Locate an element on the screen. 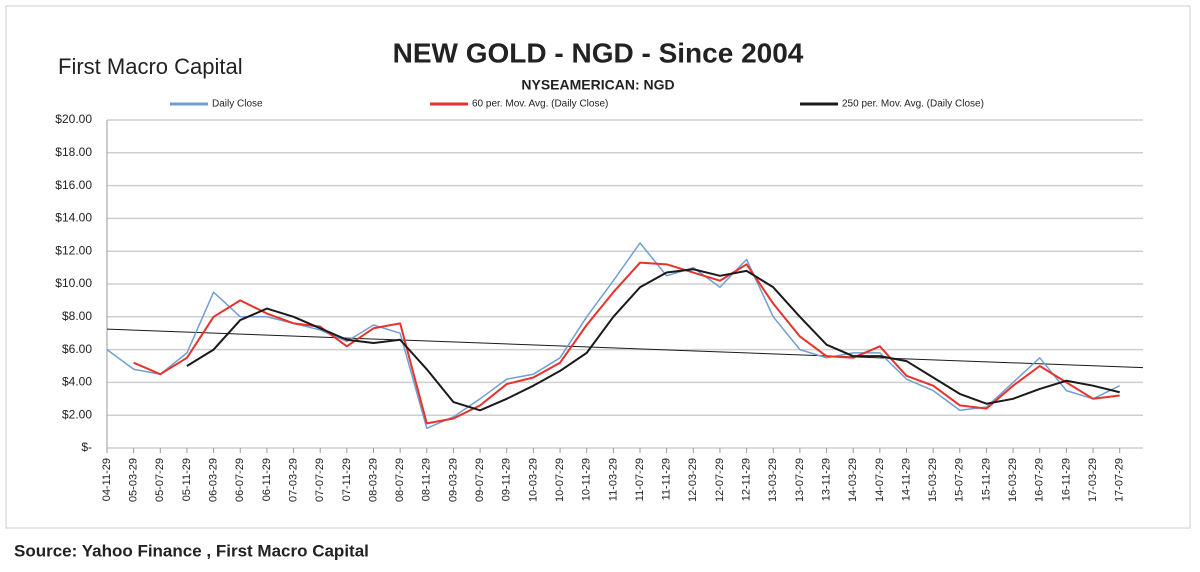 The width and height of the screenshot is (1200, 572). x-tick-label: 09-07-29 is located at coordinates (480, 480).